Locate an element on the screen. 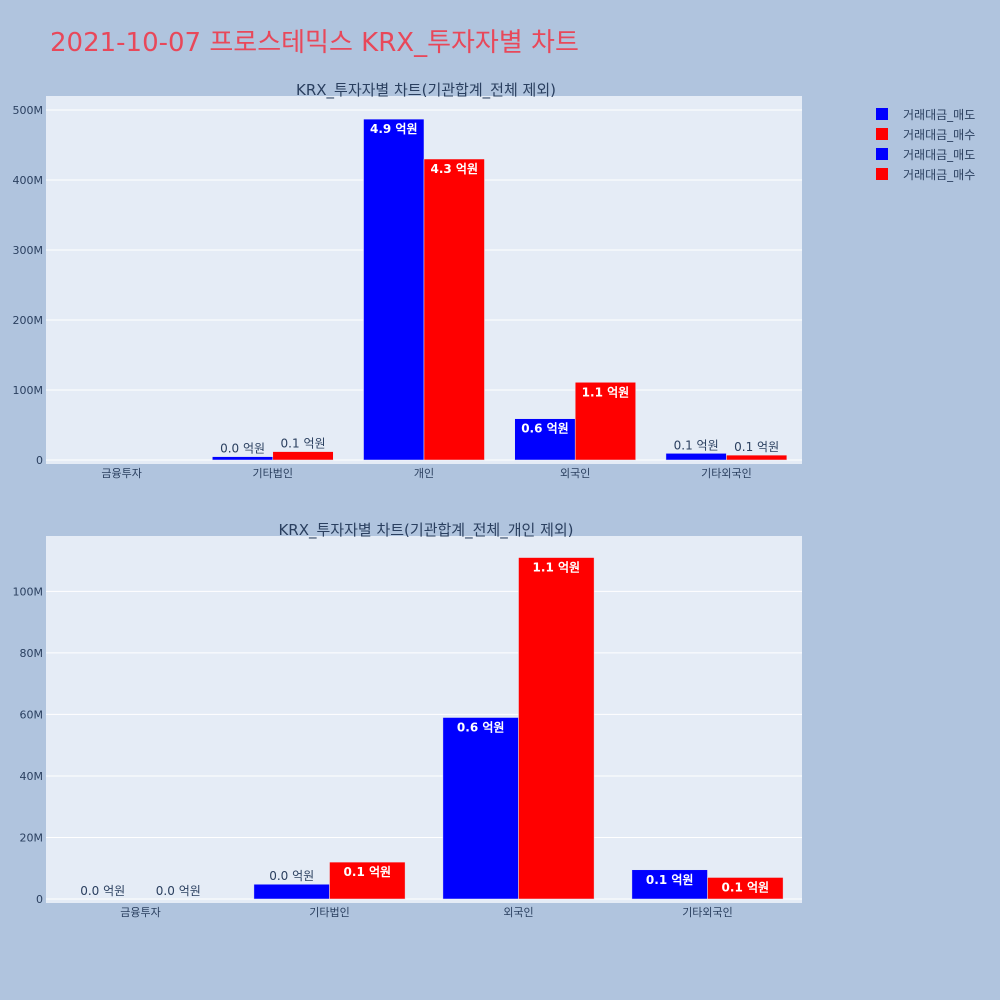 The width and height of the screenshot is (1000, 1000). y-tick-label: 60M is located at coordinates (32, 714).